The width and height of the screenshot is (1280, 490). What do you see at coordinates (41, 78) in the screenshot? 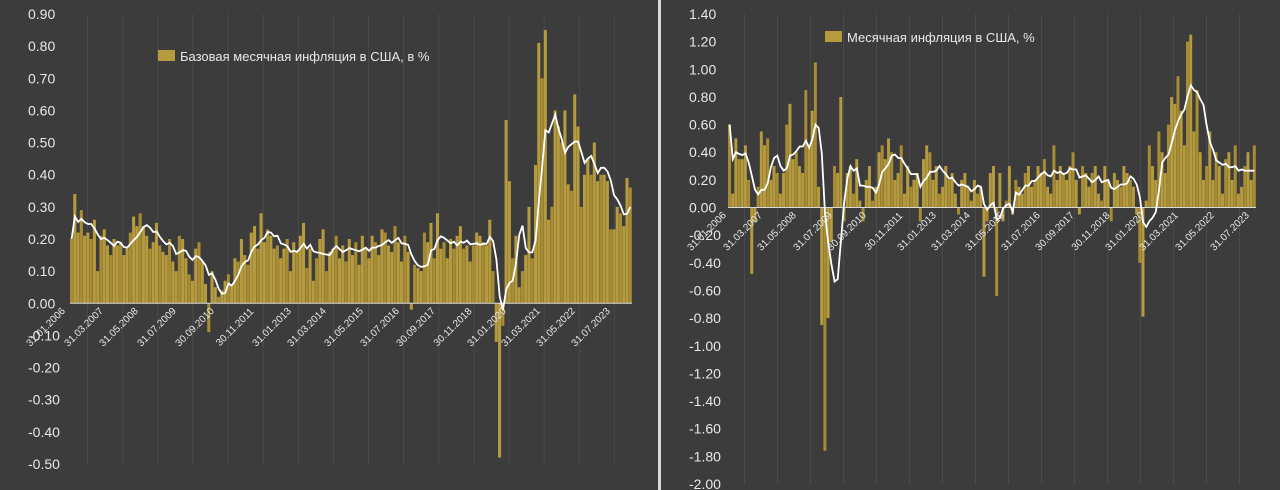
I see `y-tick-label: 0.70` at bounding box center [41, 78].